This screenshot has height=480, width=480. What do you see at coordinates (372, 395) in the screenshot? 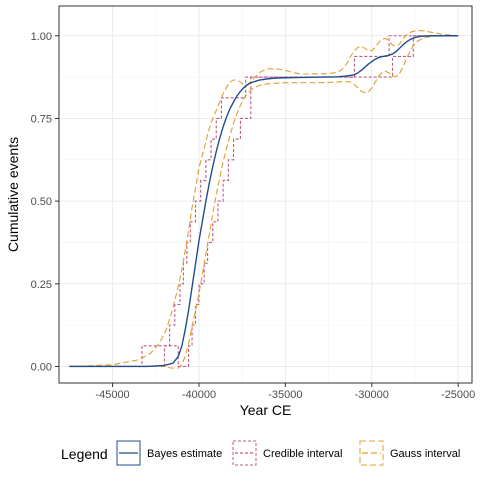
I see `x-tick-label: -30000` at bounding box center [372, 395].